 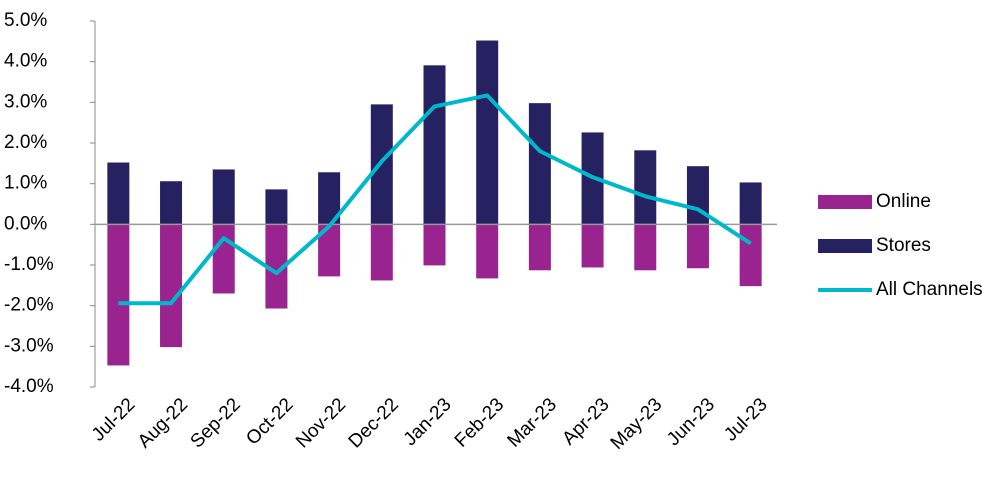 What do you see at coordinates (479, 422) in the screenshot?
I see `x-tick-label: Feb-23` at bounding box center [479, 422].